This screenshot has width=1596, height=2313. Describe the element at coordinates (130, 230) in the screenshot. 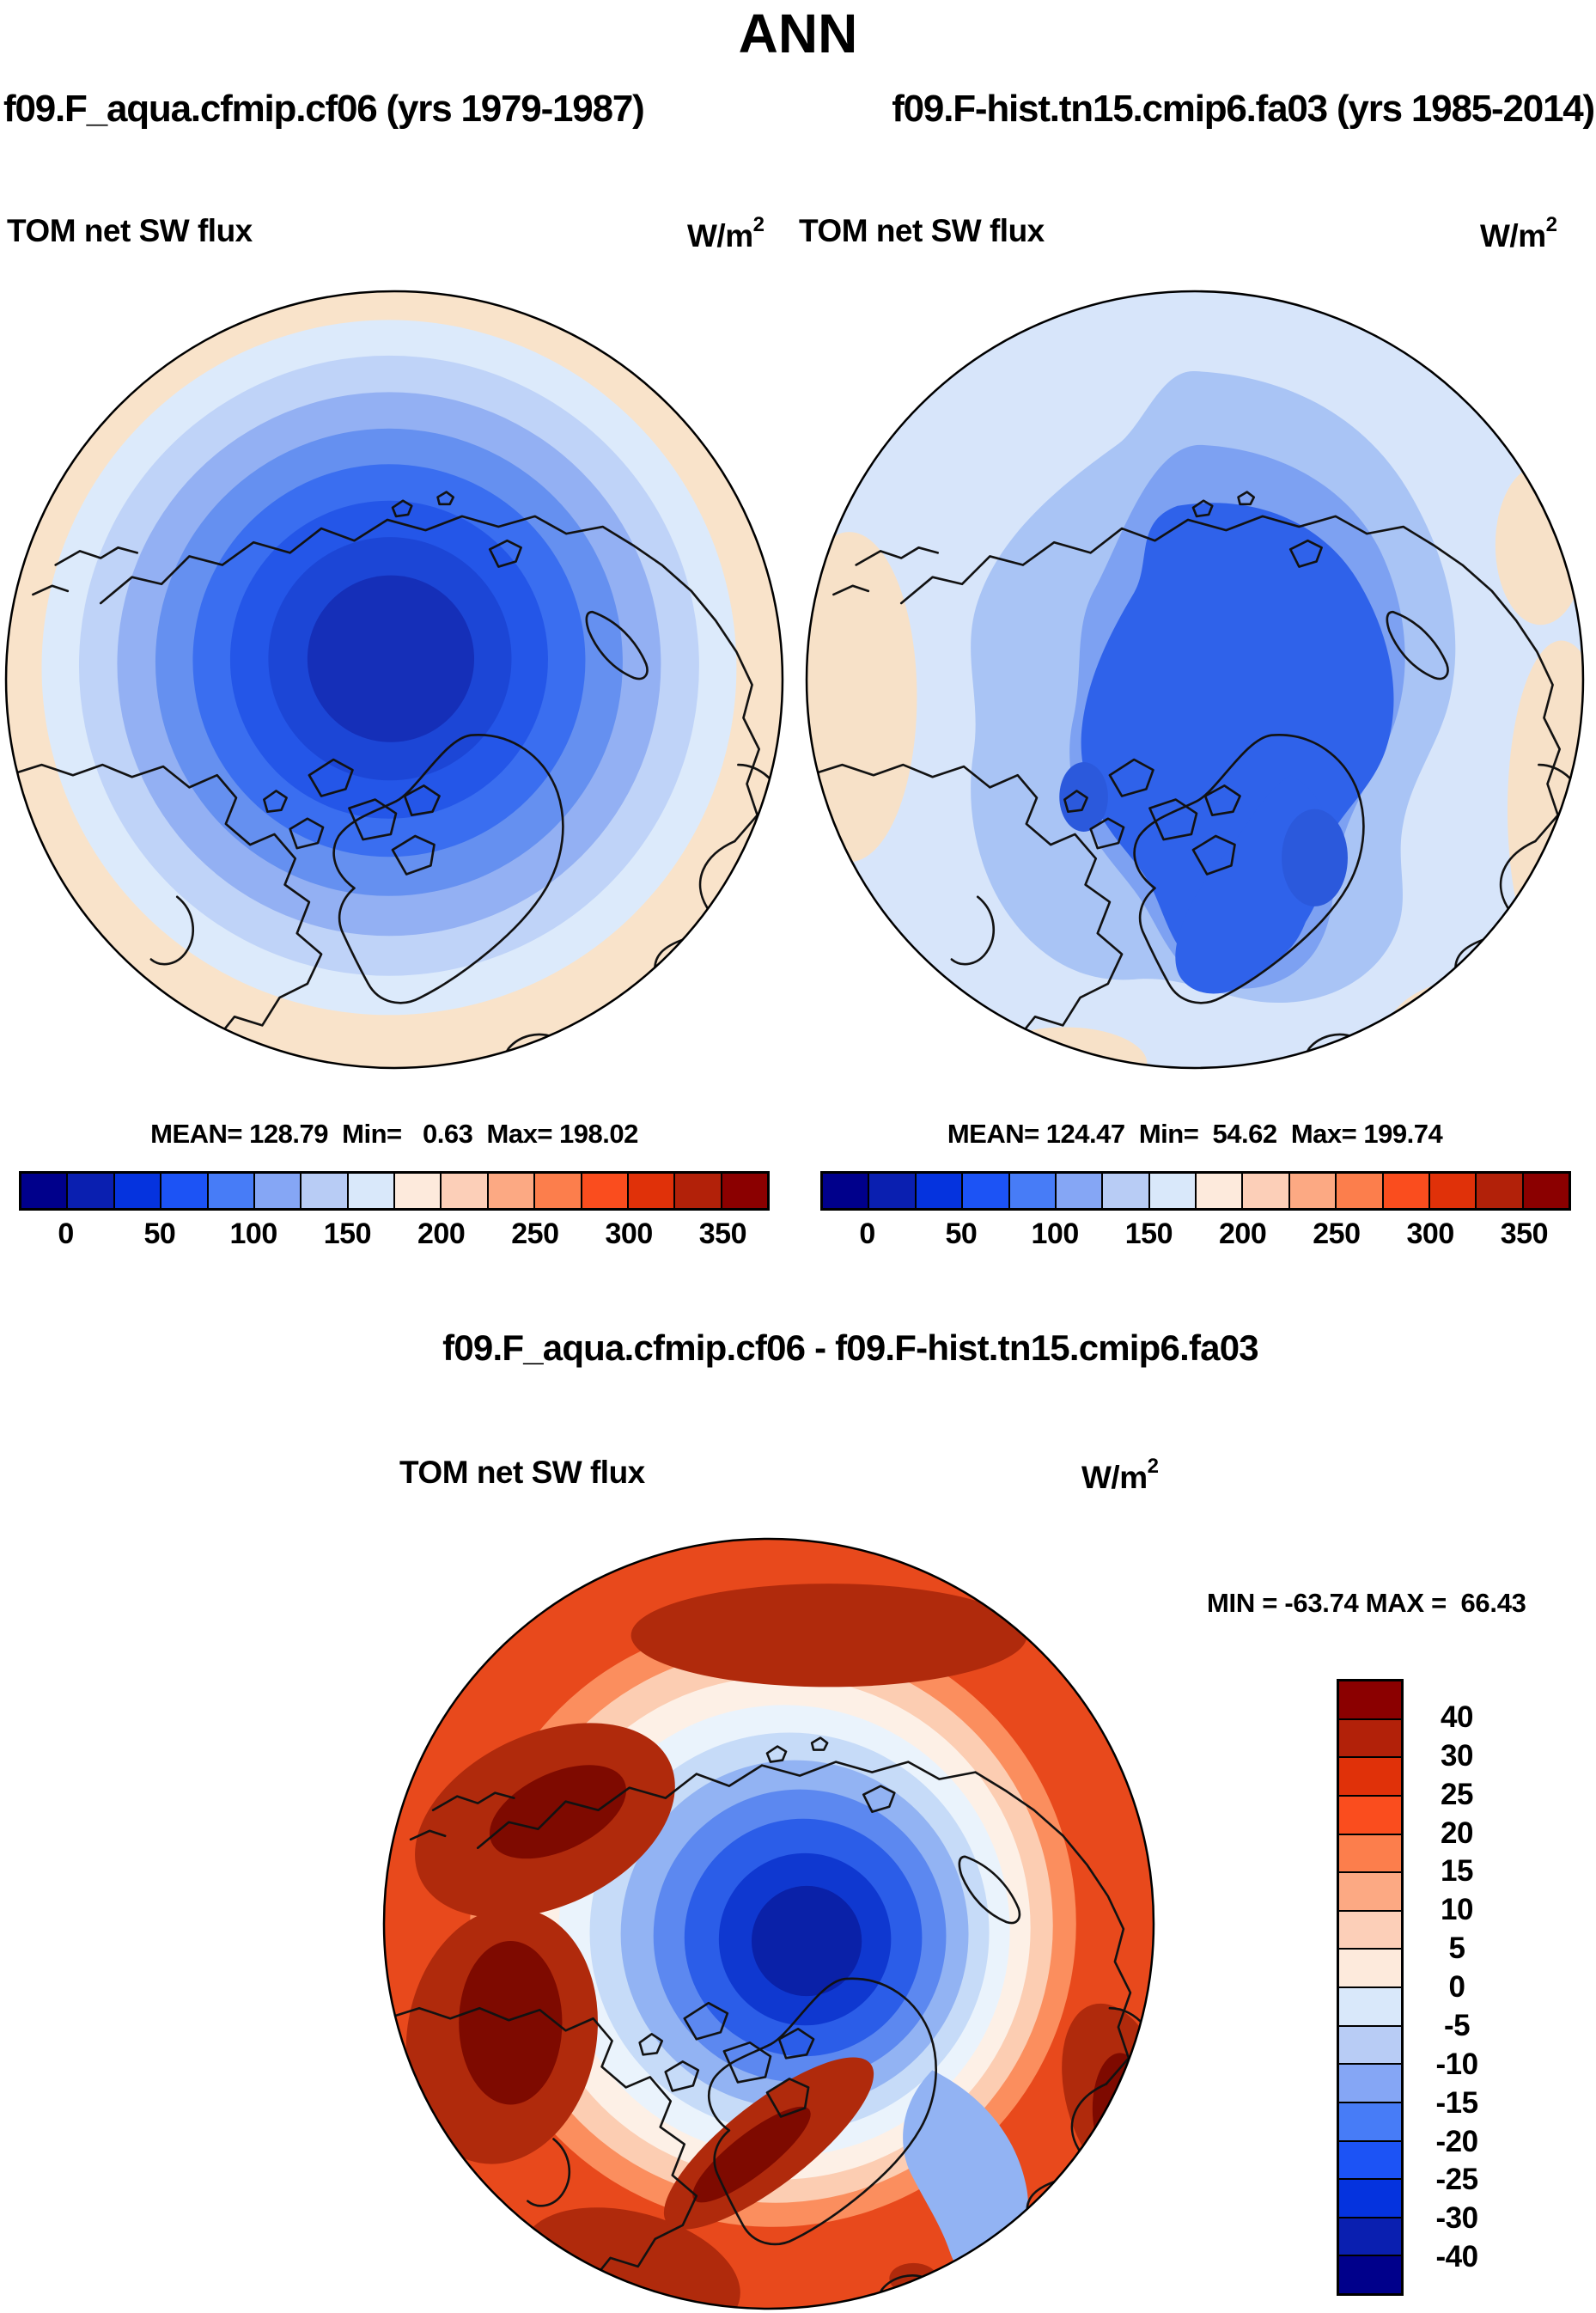

I see `left-var-label: TOM net SW flux` at that location.